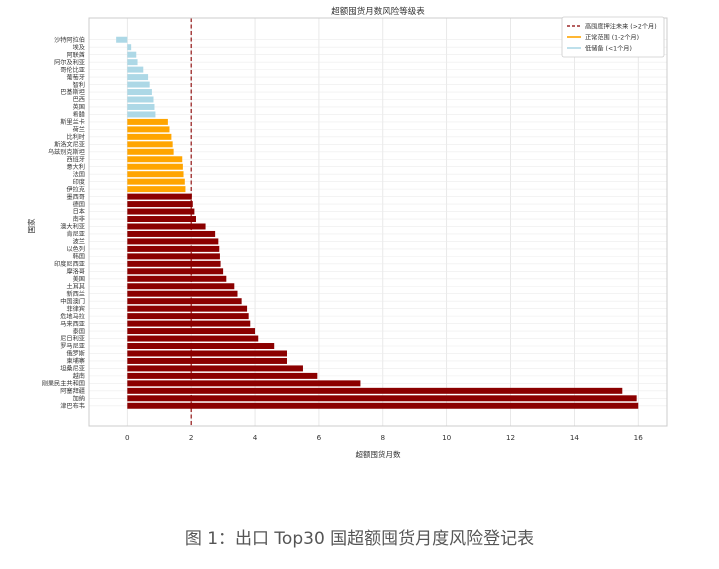  Describe the element at coordinates (72, 316) in the screenshot. I see `y-tick-label: 危地马拉` at that location.